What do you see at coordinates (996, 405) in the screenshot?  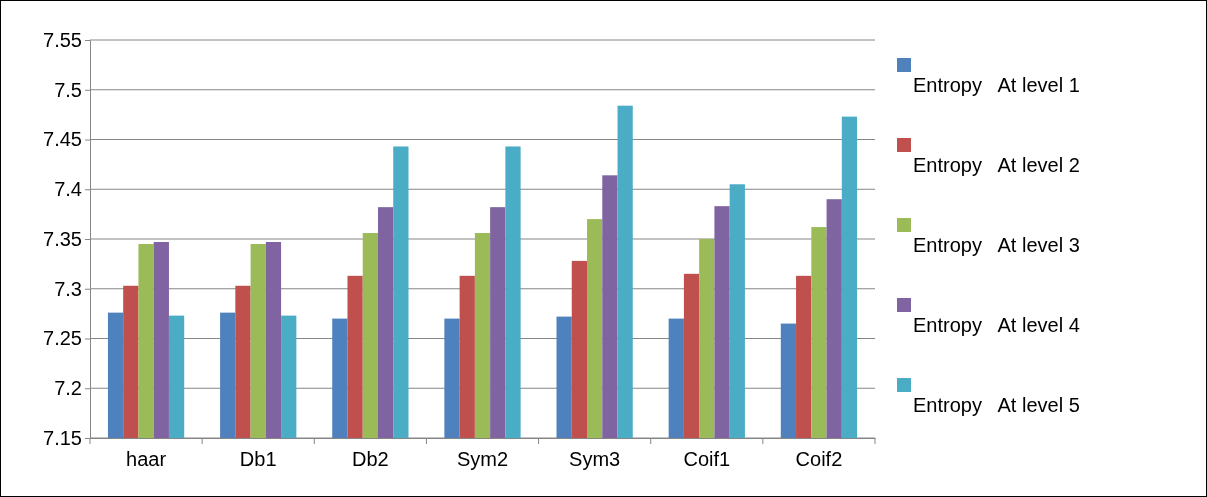 I see `legend-label: Entropy At level 5` at bounding box center [996, 405].